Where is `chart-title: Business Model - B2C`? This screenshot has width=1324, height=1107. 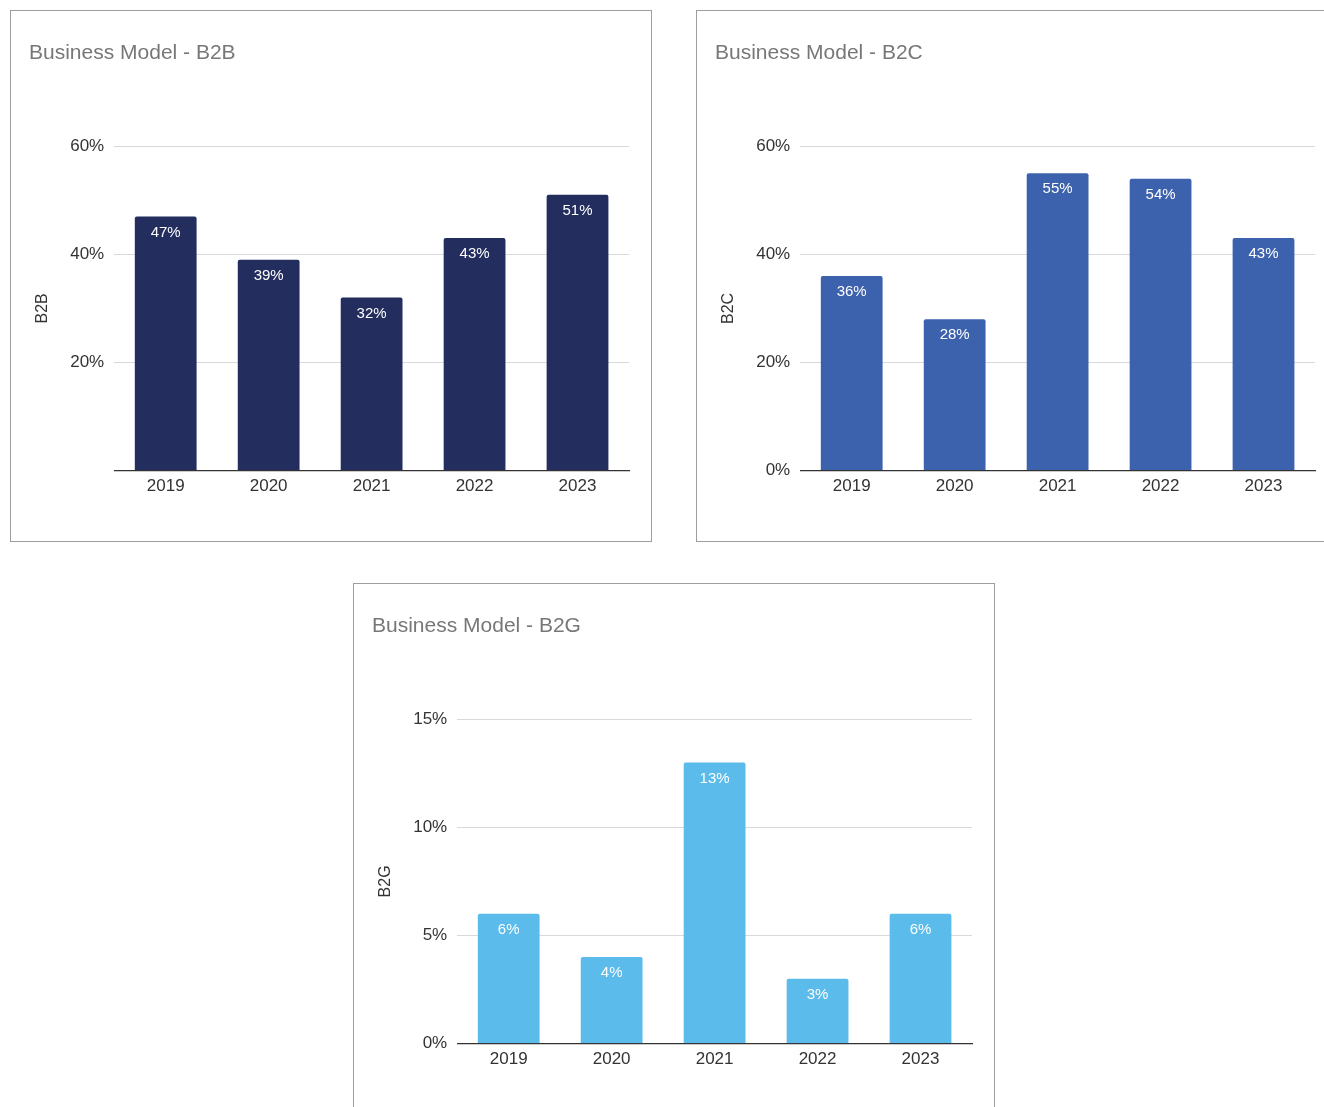
chart-title: Business Model - B2C is located at coordinates (819, 52).